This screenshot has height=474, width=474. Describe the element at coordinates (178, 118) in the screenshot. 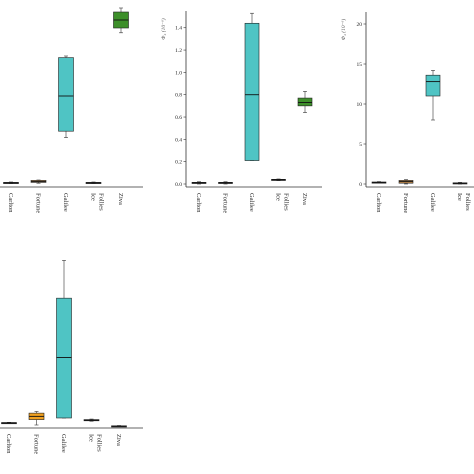

I see `y-tick-label: 0.6` at that location.